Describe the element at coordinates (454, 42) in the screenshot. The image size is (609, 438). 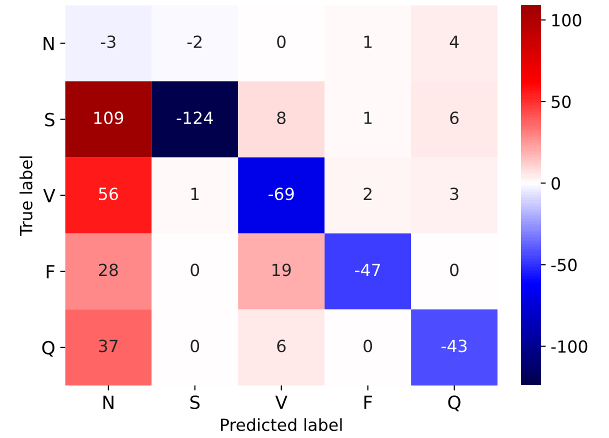
I see `data-label: 4` at that location.